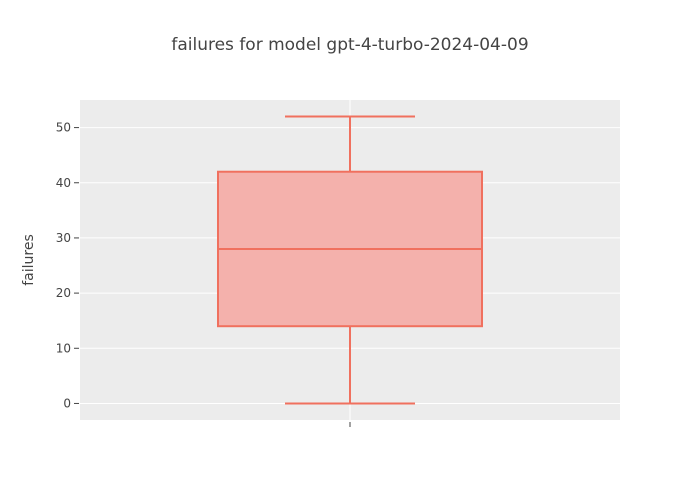 Image resolution: width=700 pixels, height=500 pixels. Describe the element at coordinates (67, 403) in the screenshot. I see `y-tick-label: 0` at that location.